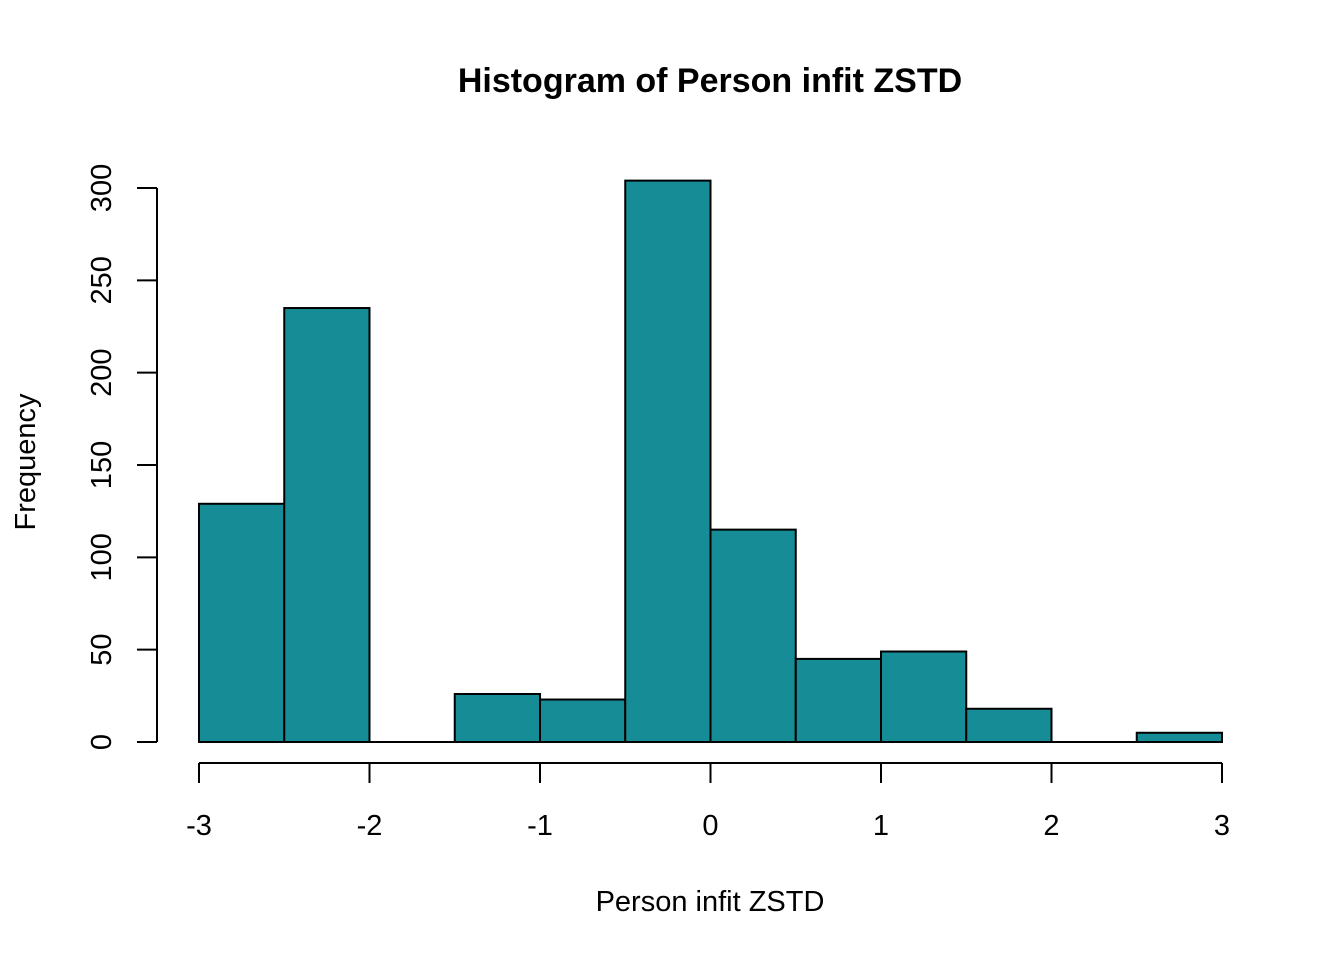  What do you see at coordinates (122, 457) in the screenshot?
I see `y-axis: 0 50 100 150 200 250 300` at bounding box center [122, 457].